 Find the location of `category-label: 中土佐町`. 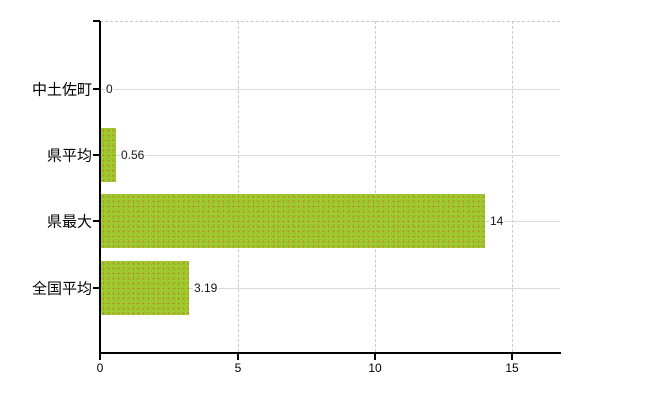

category-label: 中土佐町 is located at coordinates (61, 90).